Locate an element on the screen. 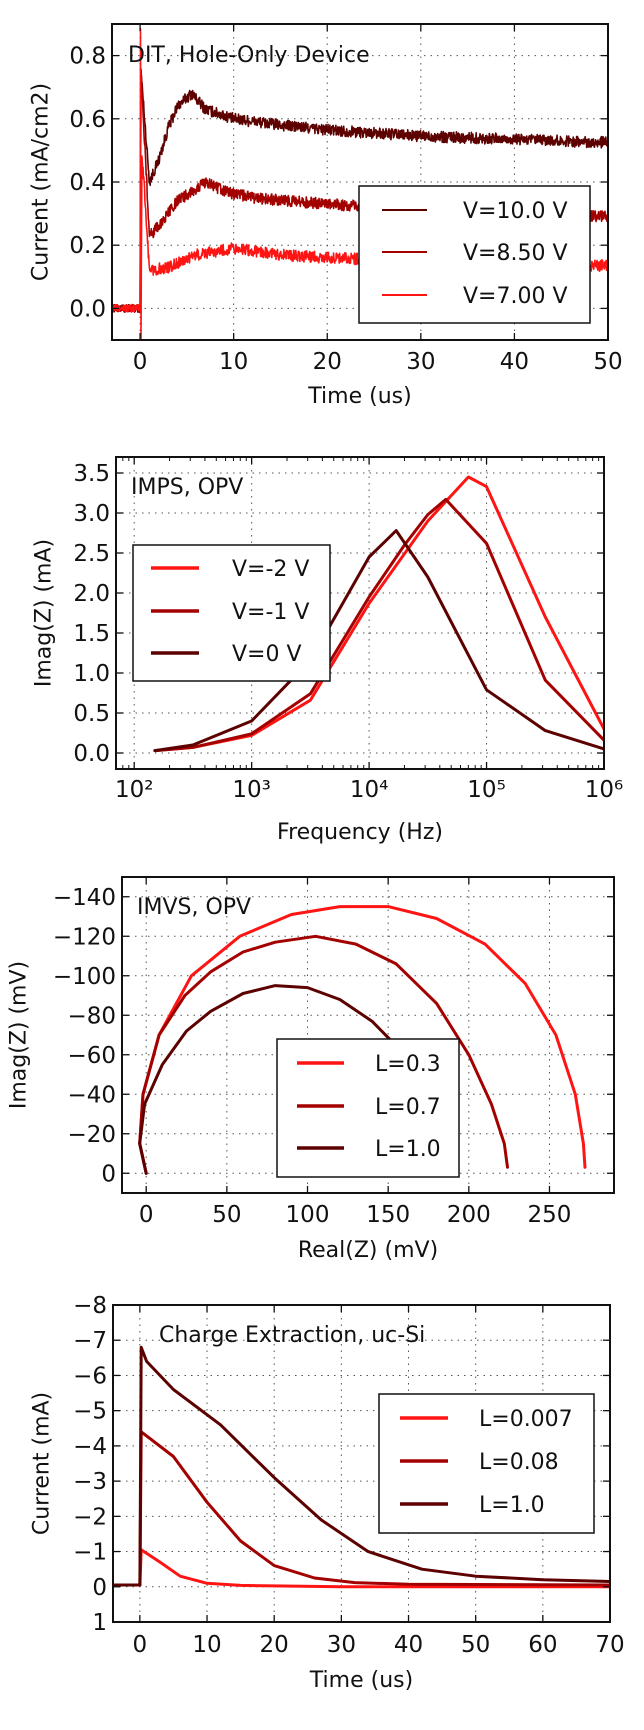 Image resolution: width=644 pixels, height=1730 pixels. y-tick-label: 1 is located at coordinates (99, 1623).